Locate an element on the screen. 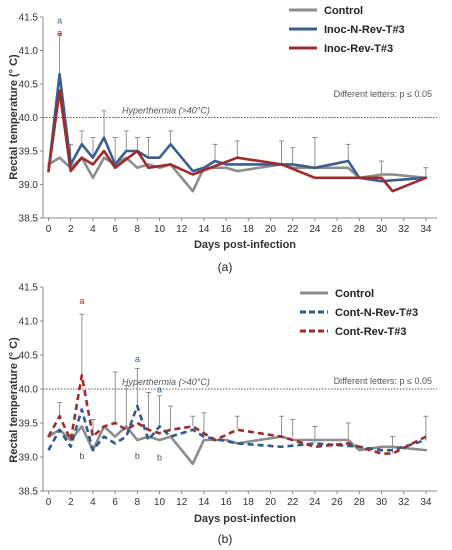 The width and height of the screenshot is (452, 550). legend-label: Inoc-N-Rev-T#3 is located at coordinates (364, 30).